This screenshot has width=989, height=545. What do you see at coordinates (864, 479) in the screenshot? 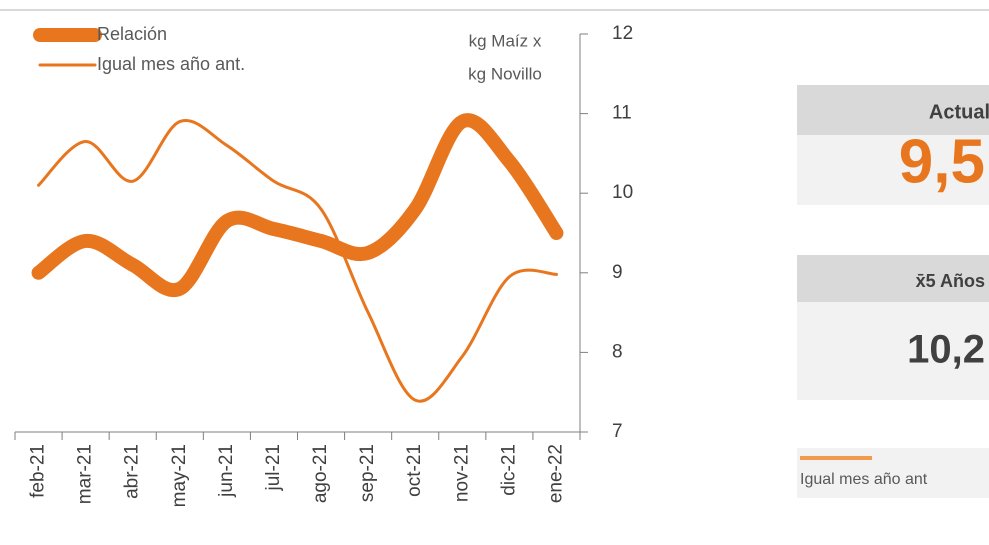
I see `panel-legend-text: Igual mes año ant` at bounding box center [864, 479].